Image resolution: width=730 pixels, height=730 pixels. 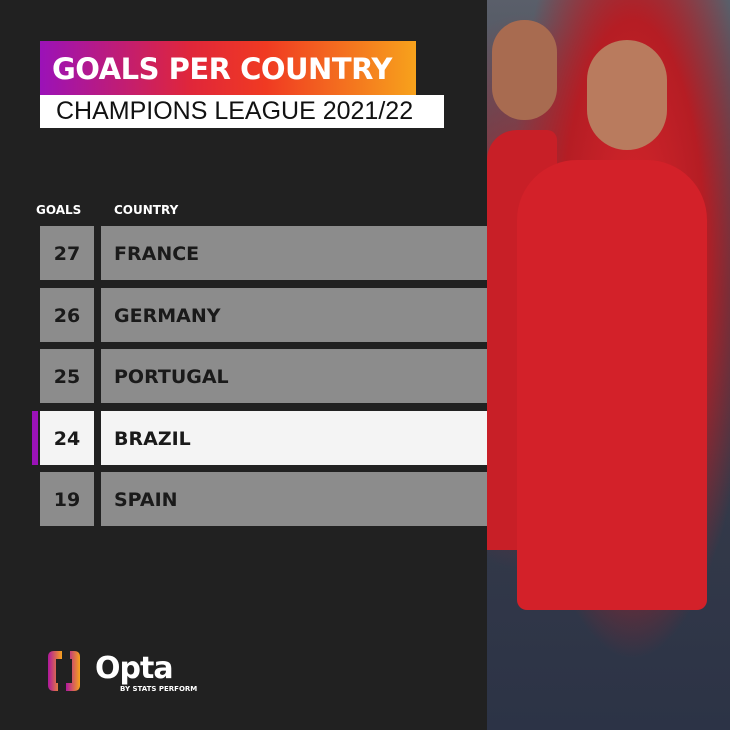 I want to click on country-cell: FRANCE, so click(x=294, y=253).